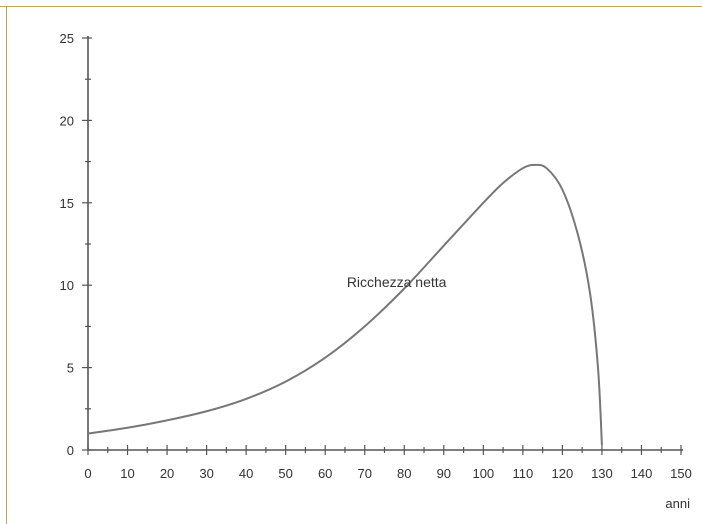  Describe the element at coordinates (67, 203) in the screenshot. I see `y-tick-label: 15` at that location.